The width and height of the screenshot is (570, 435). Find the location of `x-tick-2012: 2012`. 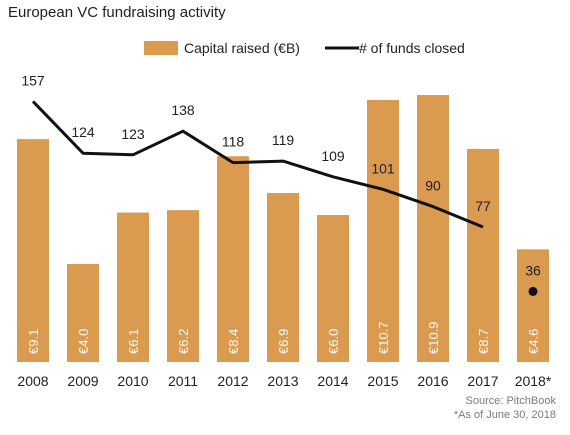

x-tick-2012: 2012 is located at coordinates (232, 381).